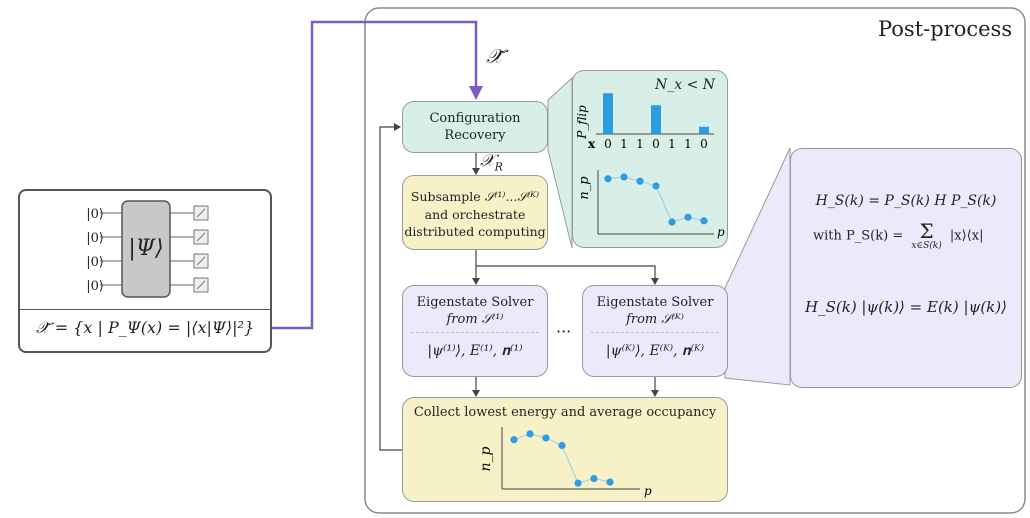  I want to click on ket-1: |0⟩, so click(95, 238).